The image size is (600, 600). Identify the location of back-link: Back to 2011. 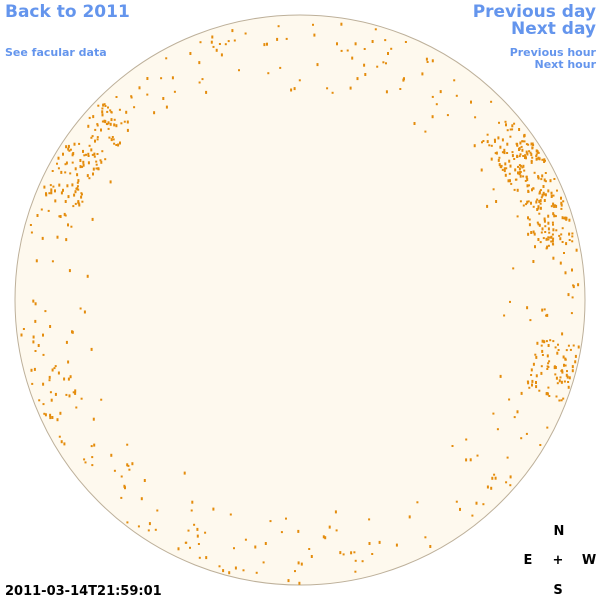
(67, 12).